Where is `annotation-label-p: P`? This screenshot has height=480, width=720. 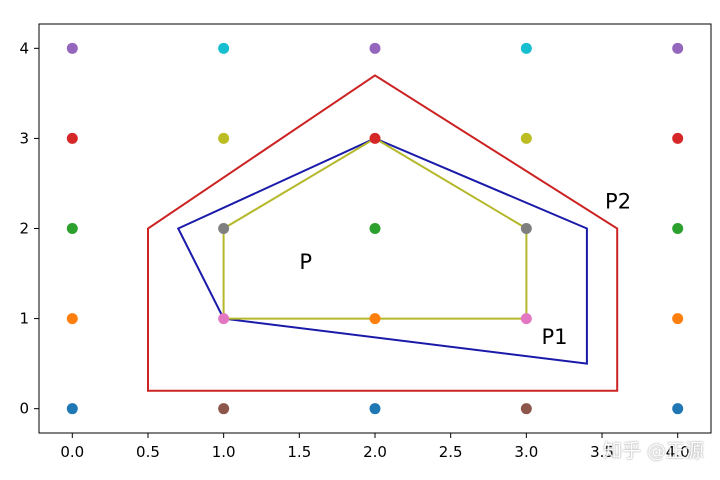 annotation-label-p: P is located at coordinates (305, 262).